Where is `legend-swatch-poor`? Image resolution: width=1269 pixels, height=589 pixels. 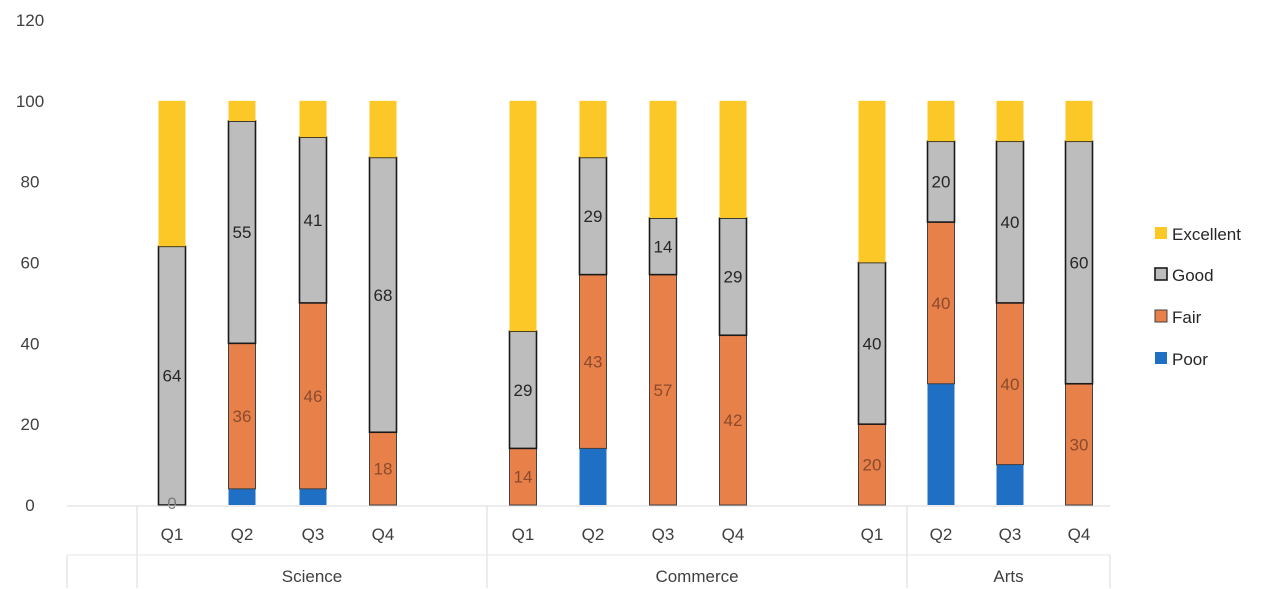 legend-swatch-poor is located at coordinates (1161, 358).